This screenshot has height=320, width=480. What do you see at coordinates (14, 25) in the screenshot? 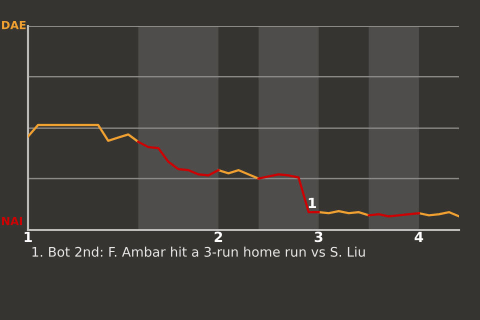
I see `text: DAE` at bounding box center [14, 25].